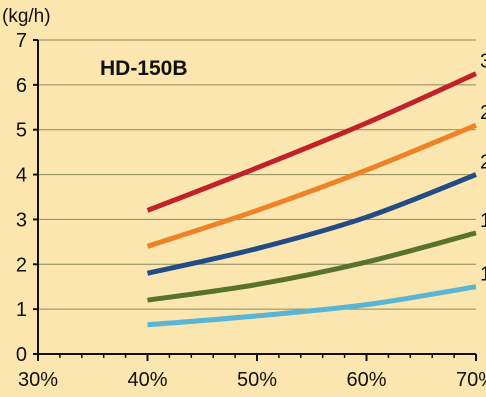 The width and height of the screenshot is (486, 397). What do you see at coordinates (257, 380) in the screenshot?
I see `x-tick-label: 50%` at bounding box center [257, 380].